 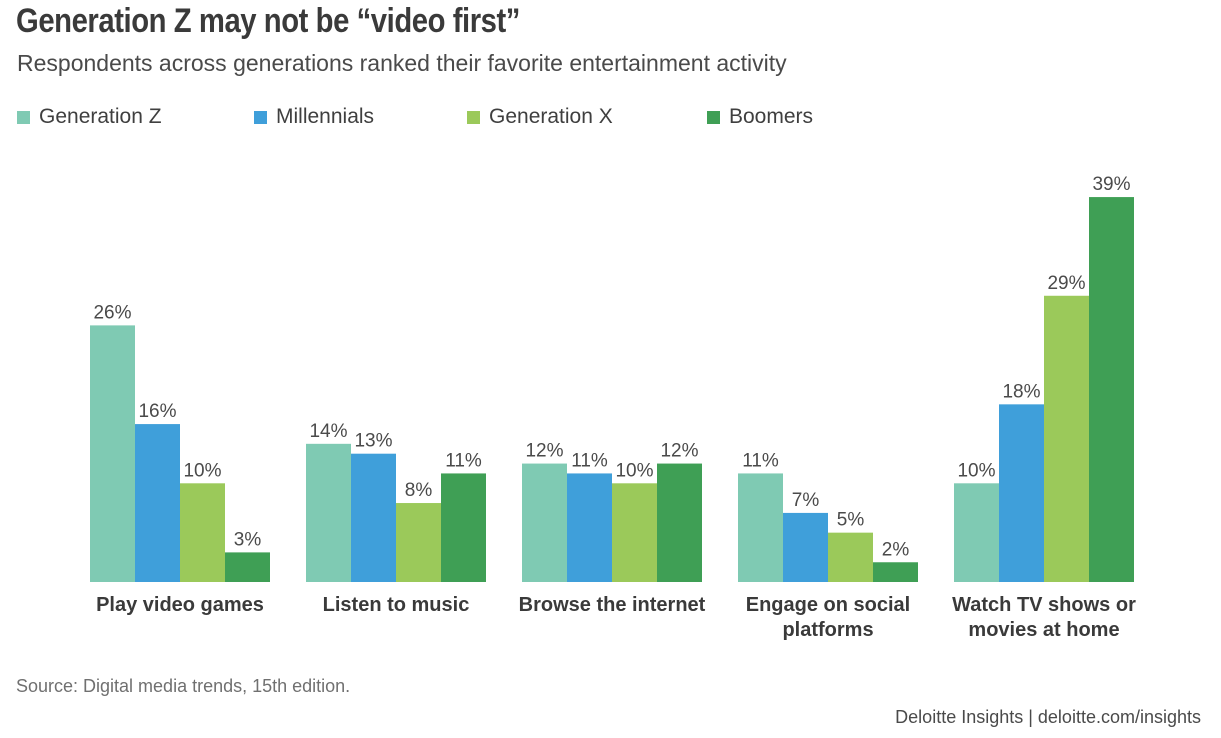 What do you see at coordinates (771, 116) in the screenshot?
I see `legend-label: Boomers` at bounding box center [771, 116].